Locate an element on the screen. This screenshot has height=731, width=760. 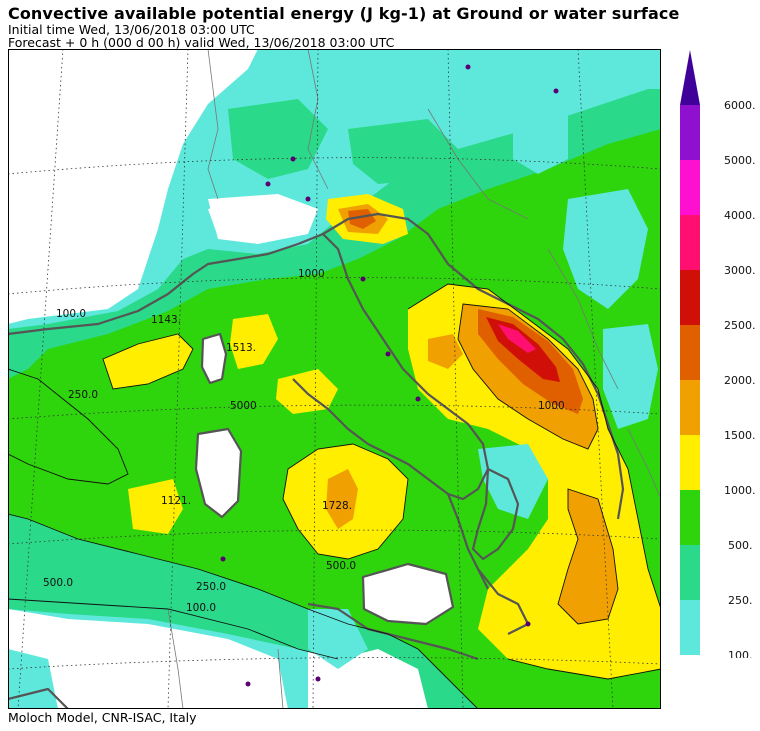
label-250-b: 250.0 is located at coordinates (83, 395).